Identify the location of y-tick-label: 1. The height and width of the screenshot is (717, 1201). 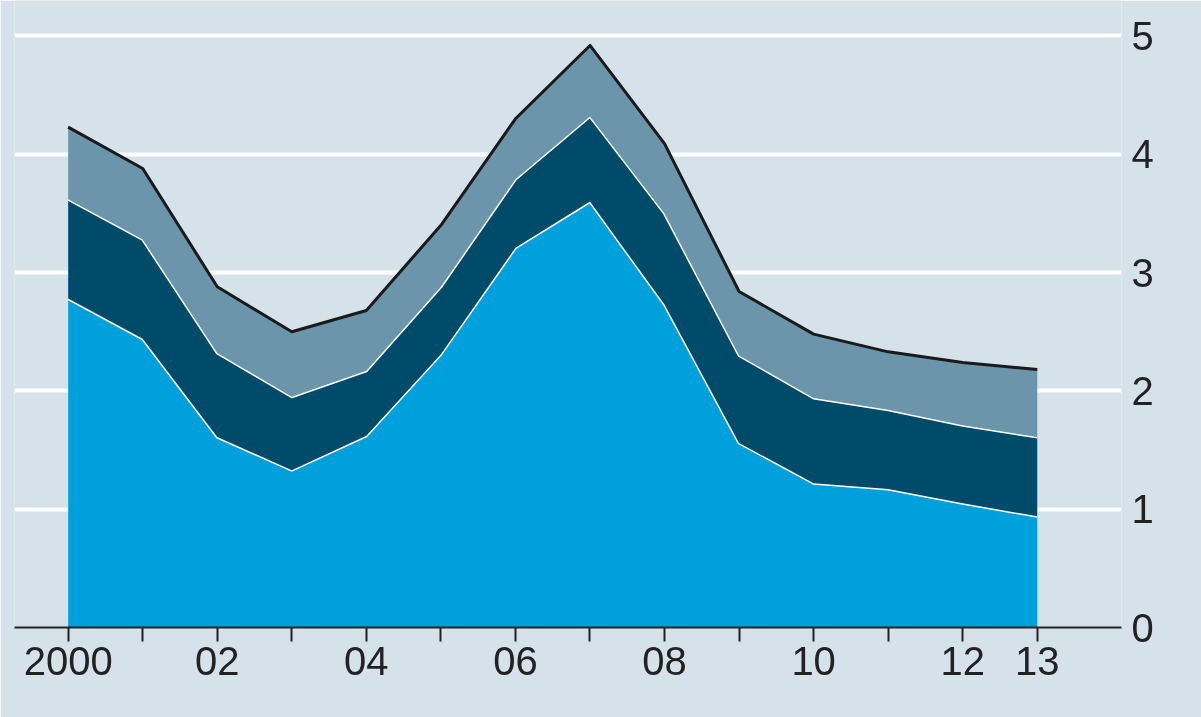
(1142, 509).